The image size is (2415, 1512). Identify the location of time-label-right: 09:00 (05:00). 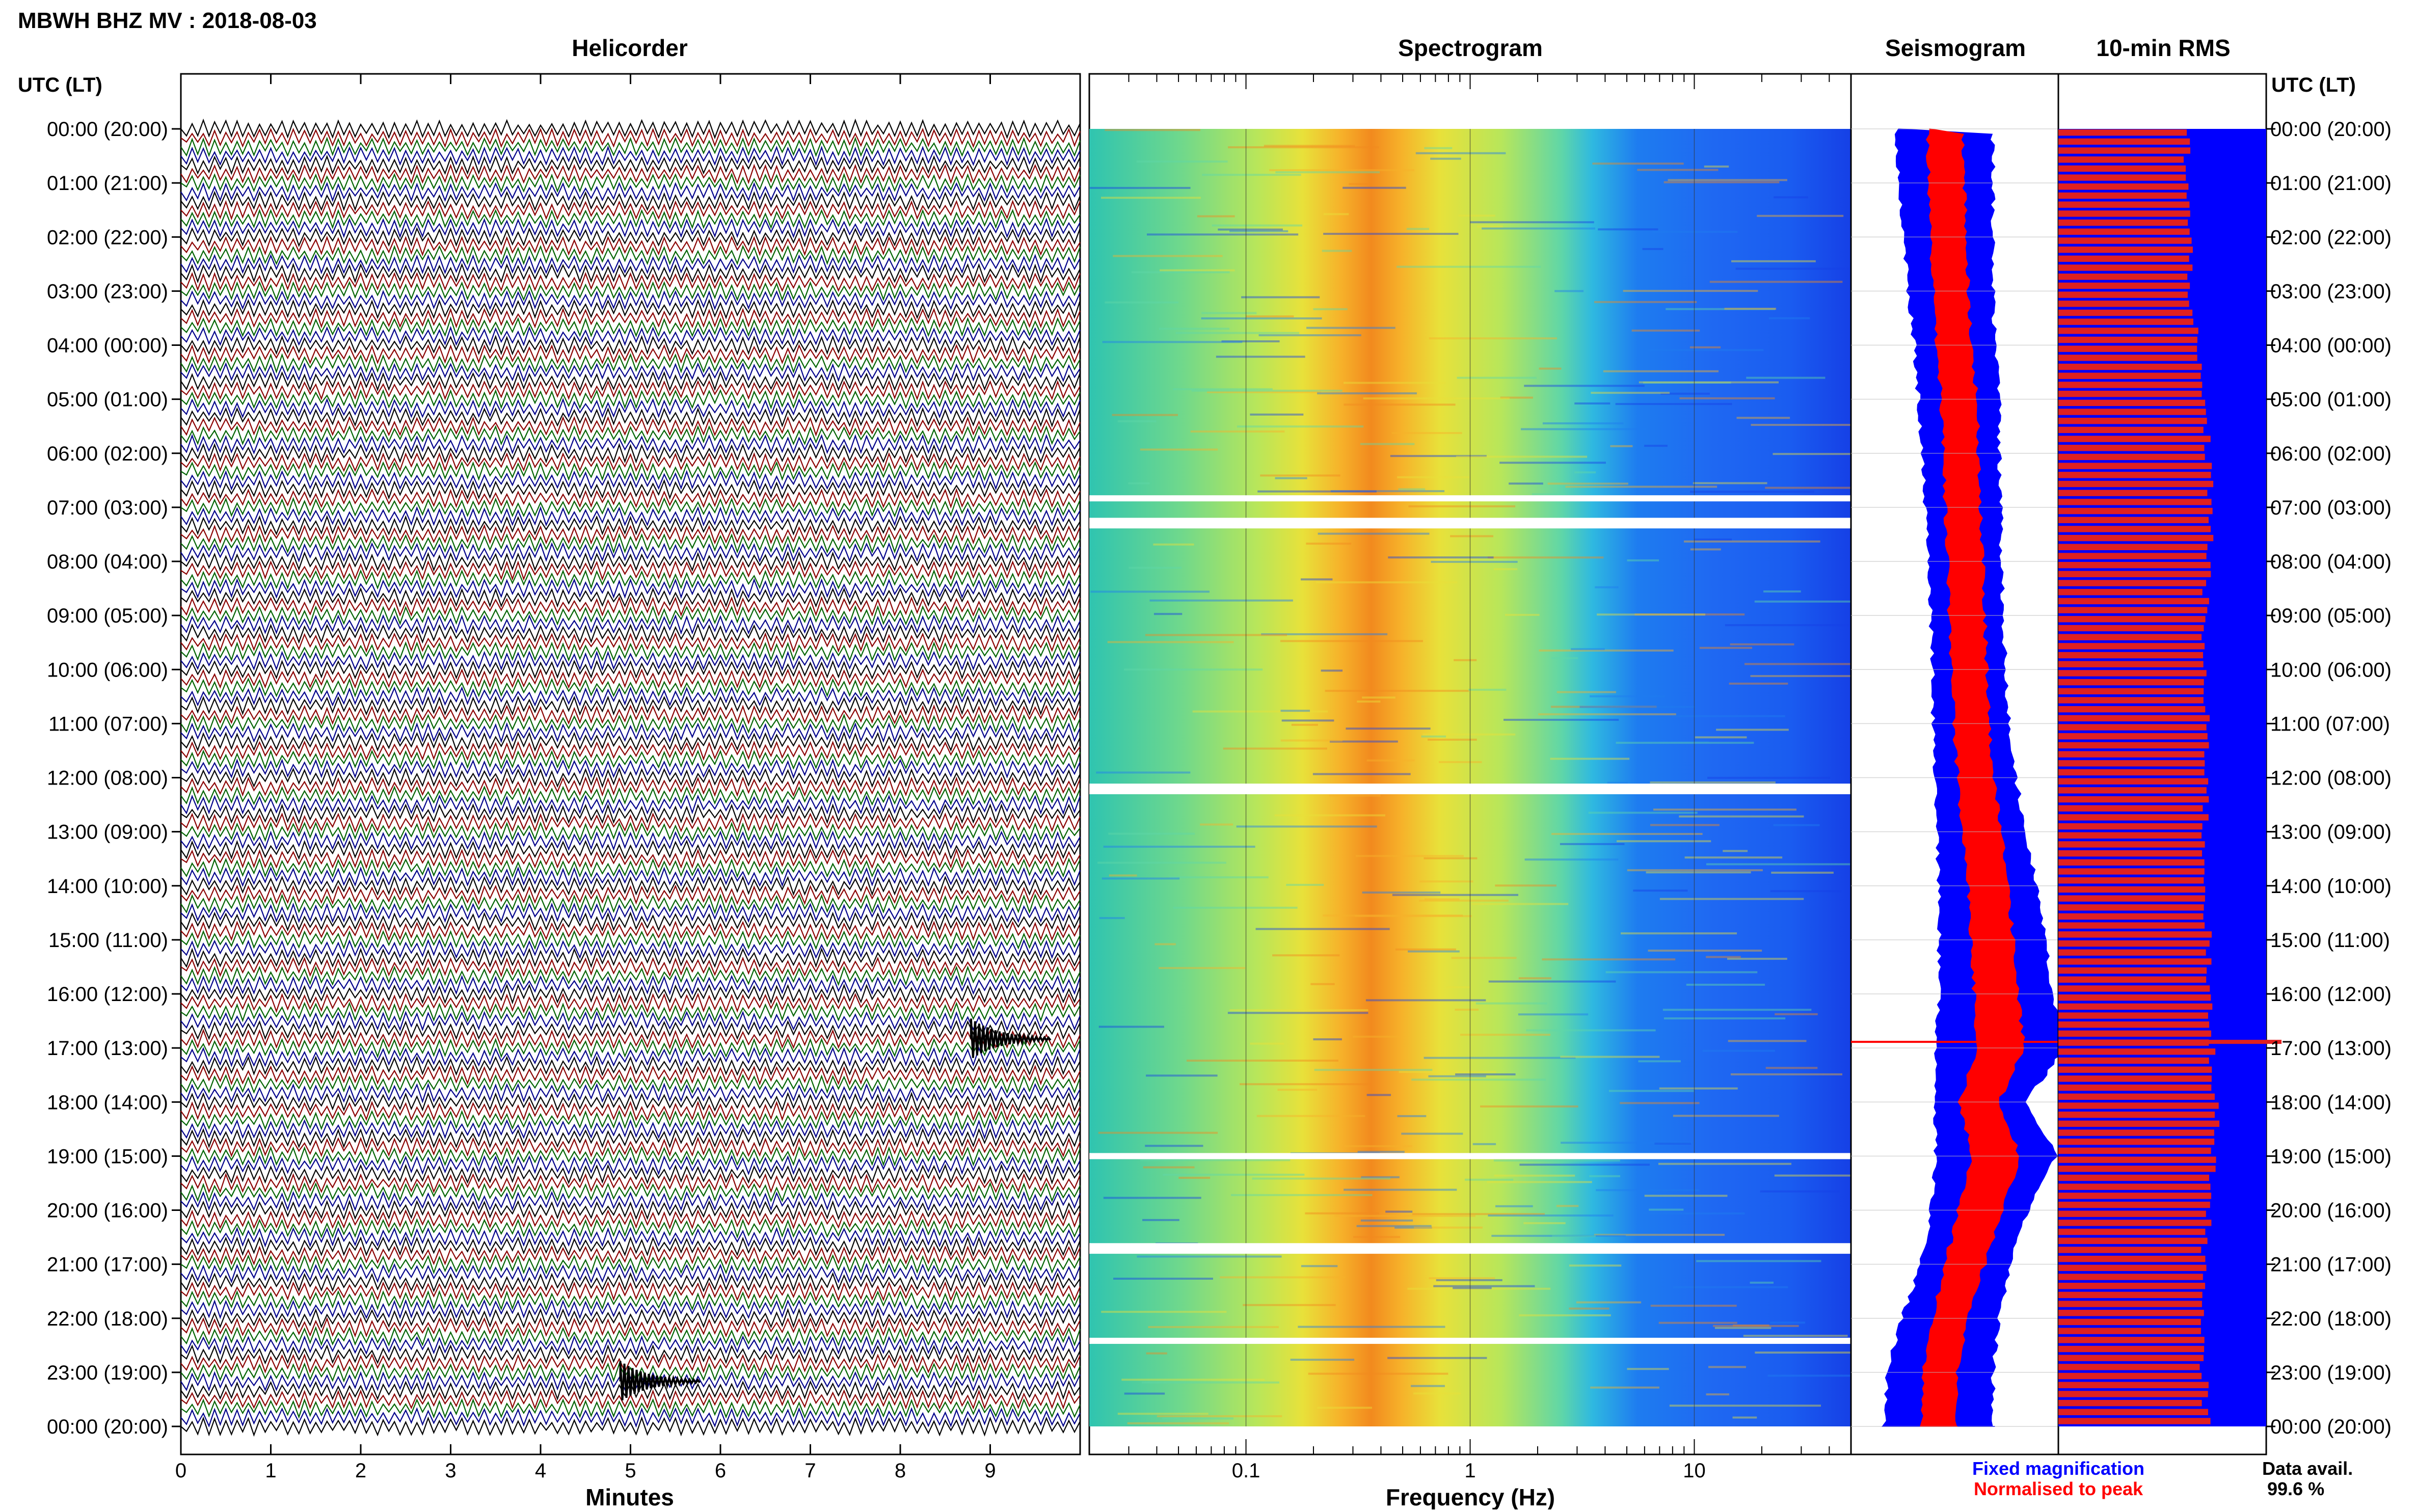
(2331, 616).